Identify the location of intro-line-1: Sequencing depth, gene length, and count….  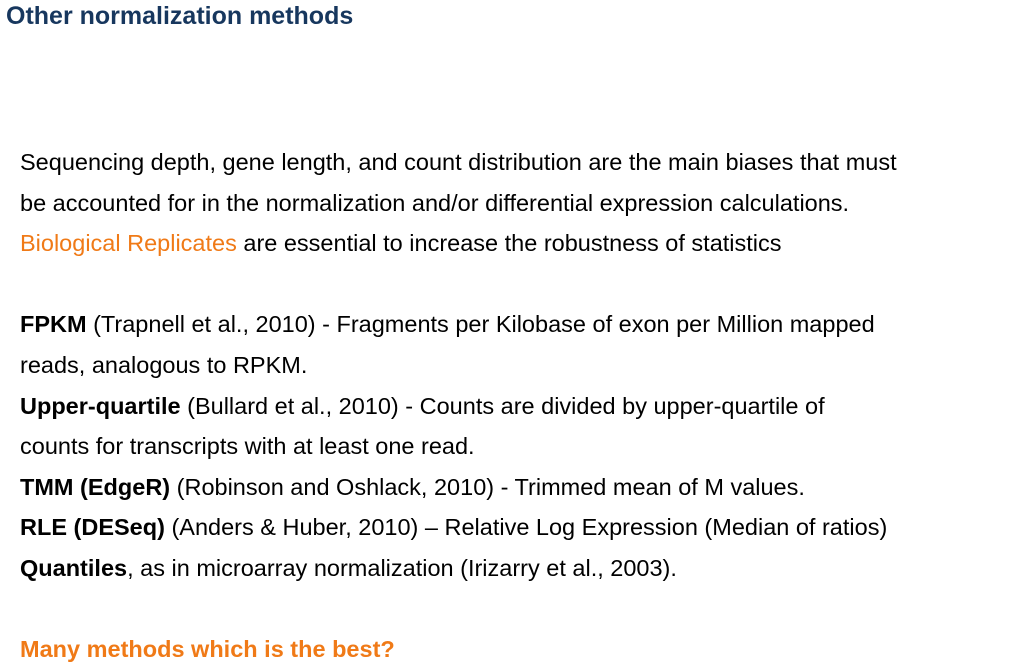
(458, 162).